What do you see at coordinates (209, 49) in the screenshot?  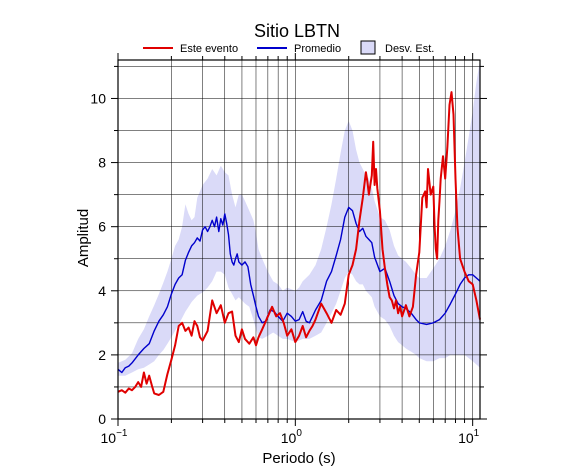 I see `legend-label-1: Este evento` at bounding box center [209, 49].